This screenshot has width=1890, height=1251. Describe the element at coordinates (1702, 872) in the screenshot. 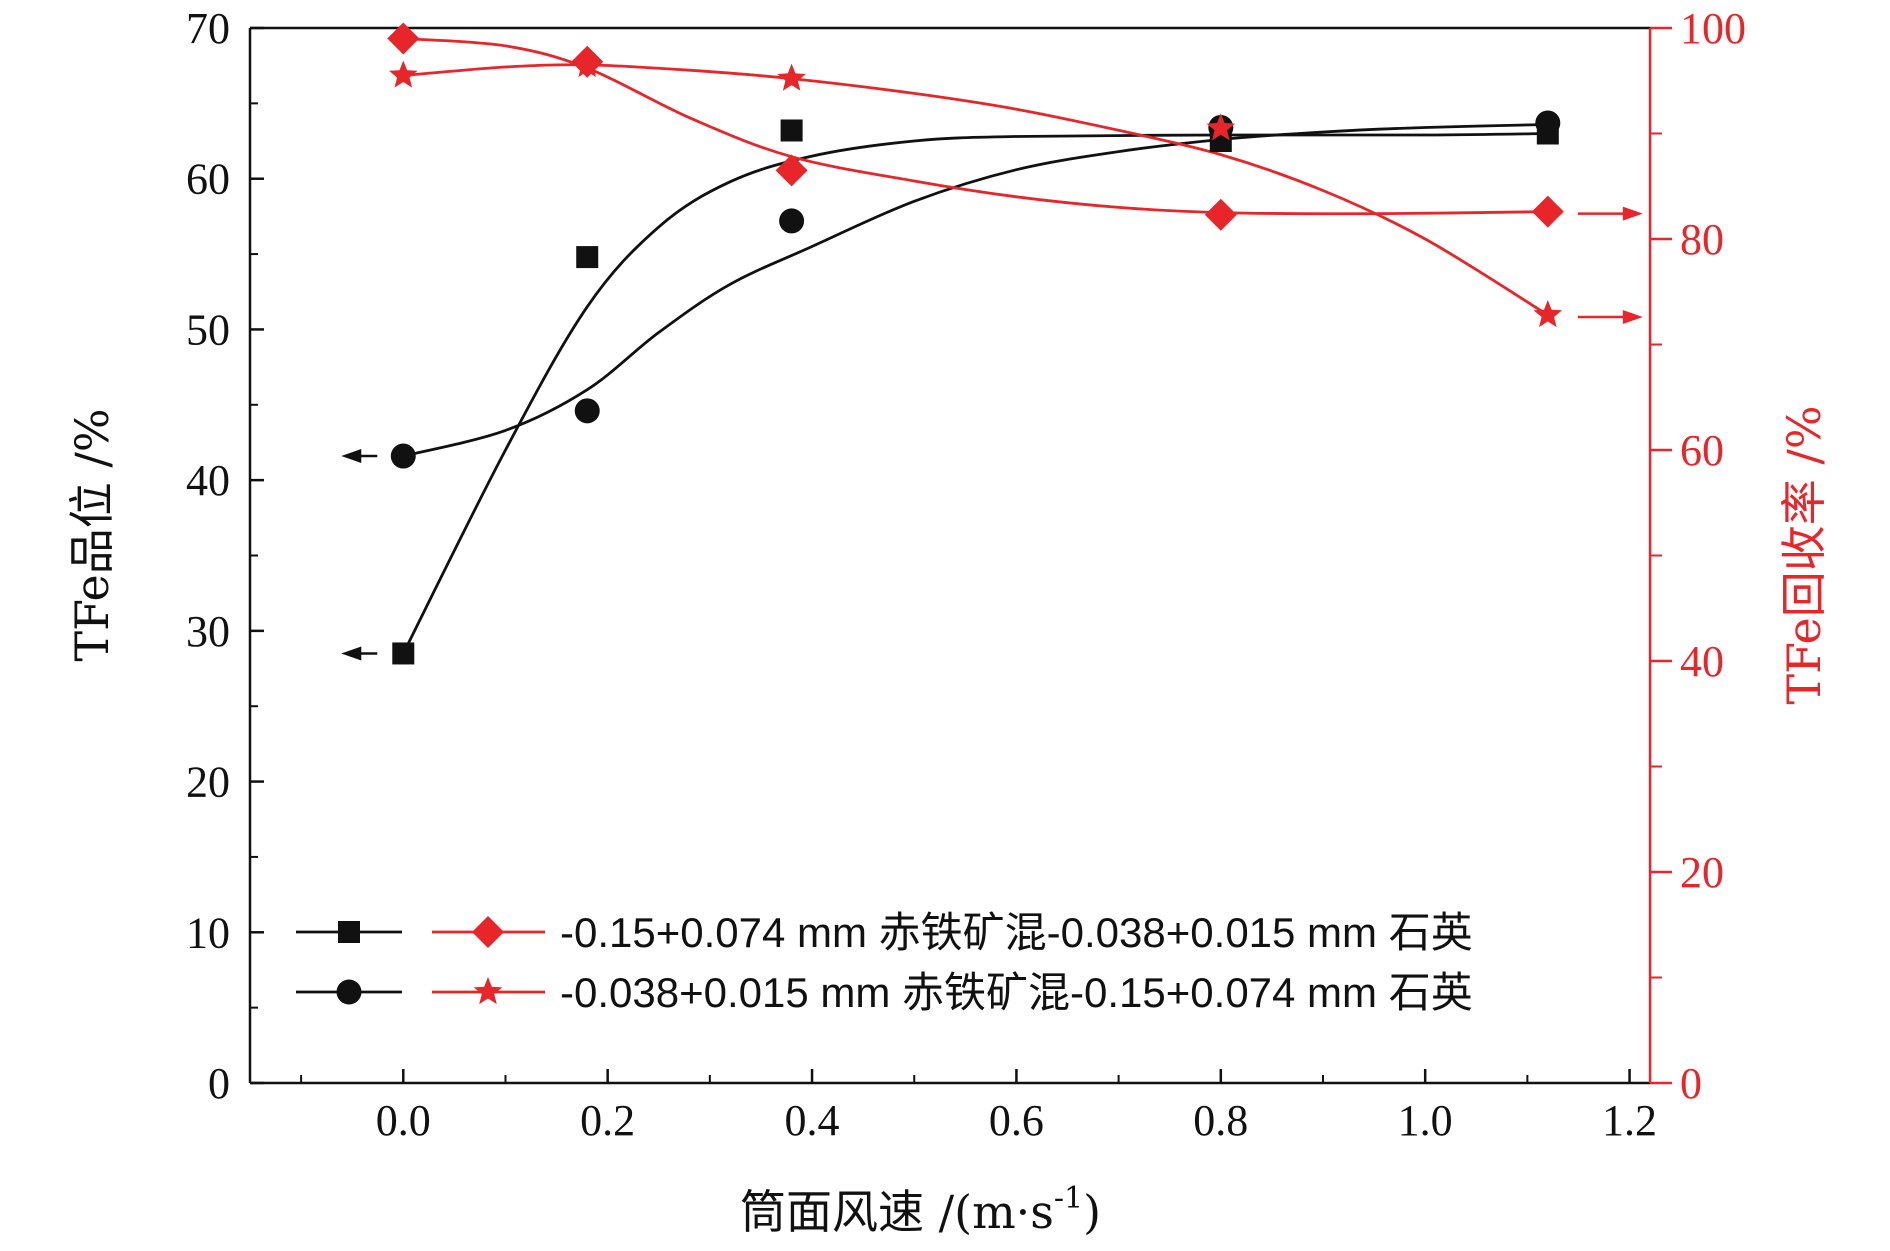

I see `right-tick-label: 20` at that location.